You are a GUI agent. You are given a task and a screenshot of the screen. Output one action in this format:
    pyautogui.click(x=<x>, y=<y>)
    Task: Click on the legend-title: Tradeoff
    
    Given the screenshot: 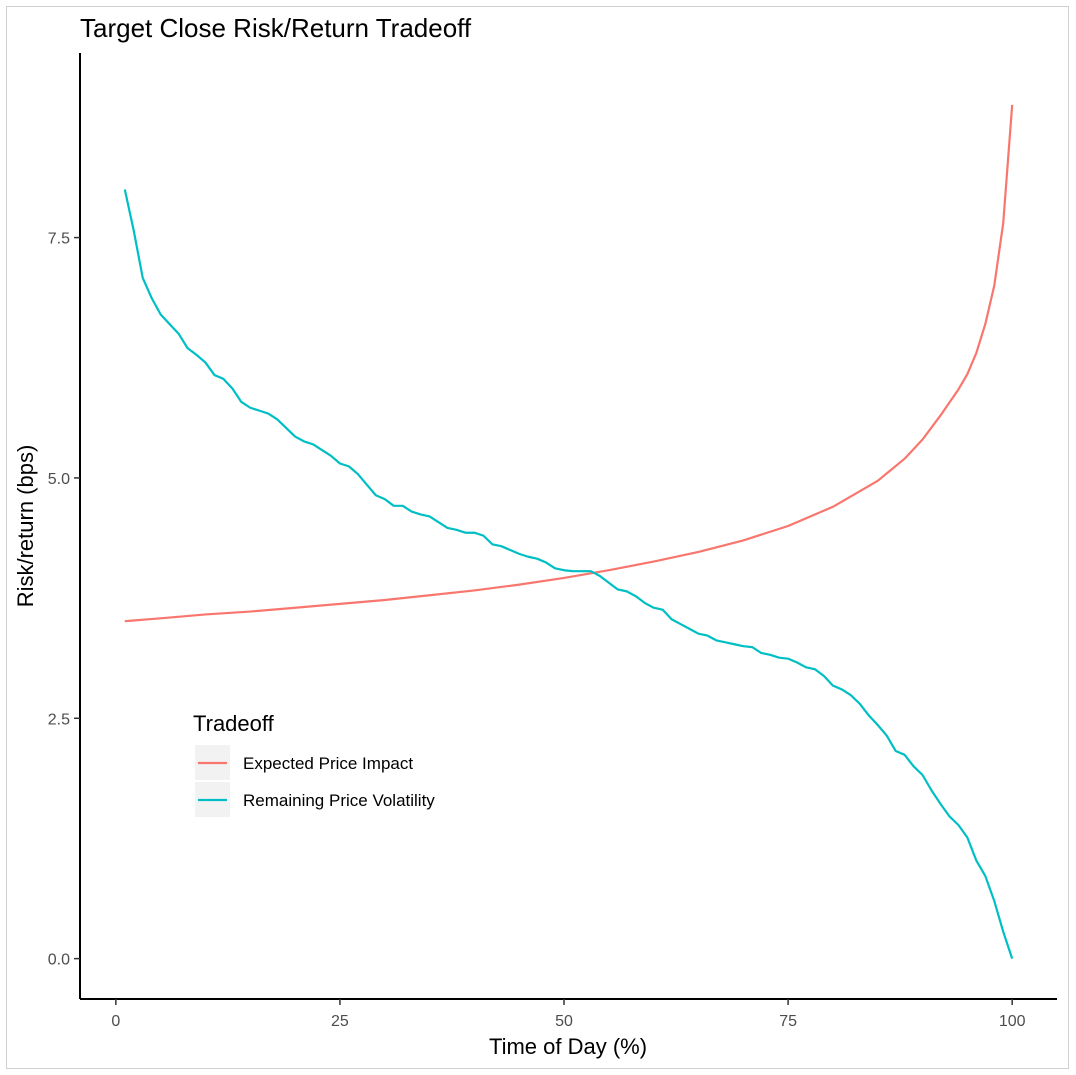 What is the action you would take?
    pyautogui.click(x=234, y=723)
    